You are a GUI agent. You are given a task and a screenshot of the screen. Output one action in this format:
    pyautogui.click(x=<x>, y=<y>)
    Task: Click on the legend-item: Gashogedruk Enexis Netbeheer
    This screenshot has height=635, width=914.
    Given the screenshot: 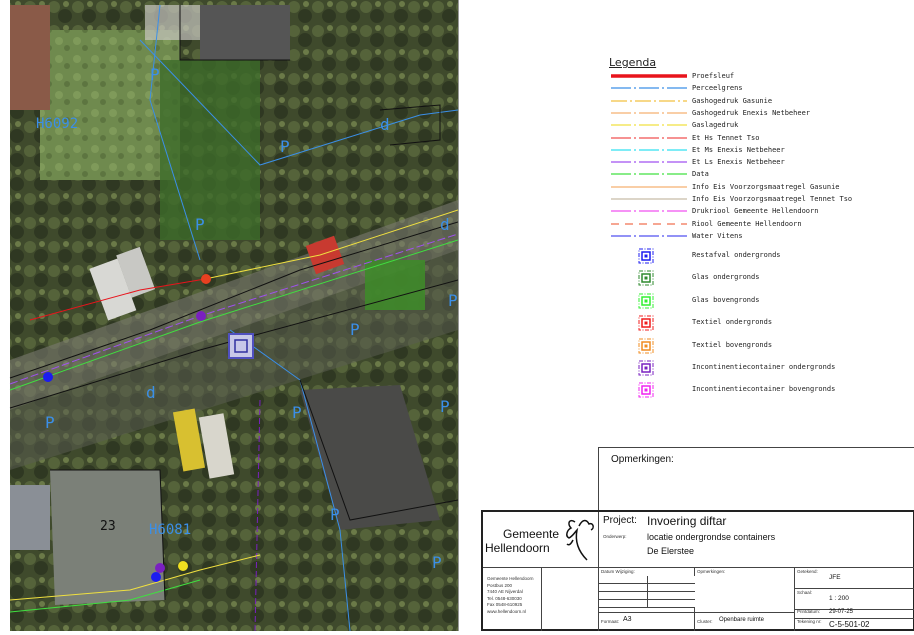 What is the action you would take?
    pyautogui.click(x=759, y=113)
    